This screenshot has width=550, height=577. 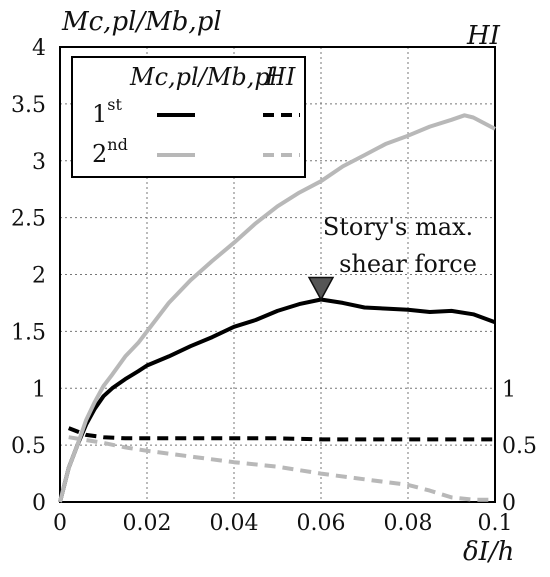 I want to click on legend-header-moment: Mc,pl/Mb,pl, so click(x=203, y=77).